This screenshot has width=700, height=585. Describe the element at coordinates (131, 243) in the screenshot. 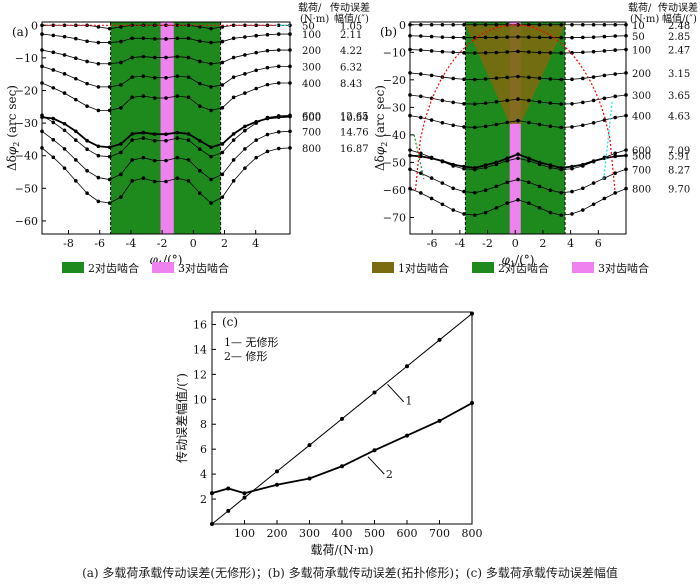

I see `panel-a-xtick-label: -4` at that location.